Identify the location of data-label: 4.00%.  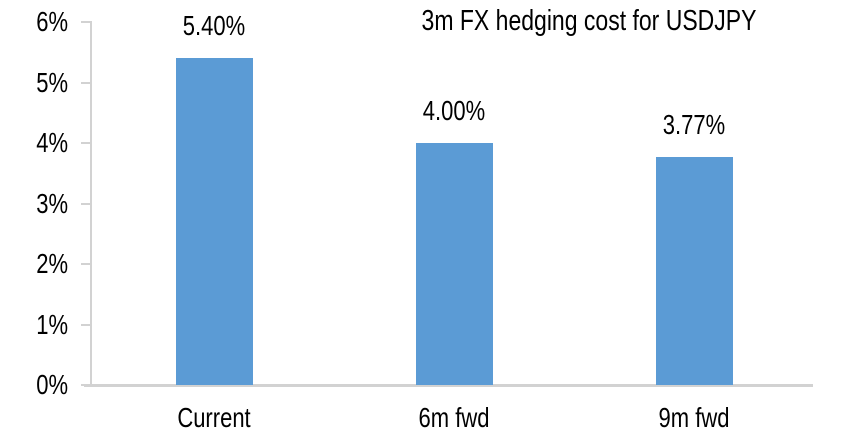
(454, 110).